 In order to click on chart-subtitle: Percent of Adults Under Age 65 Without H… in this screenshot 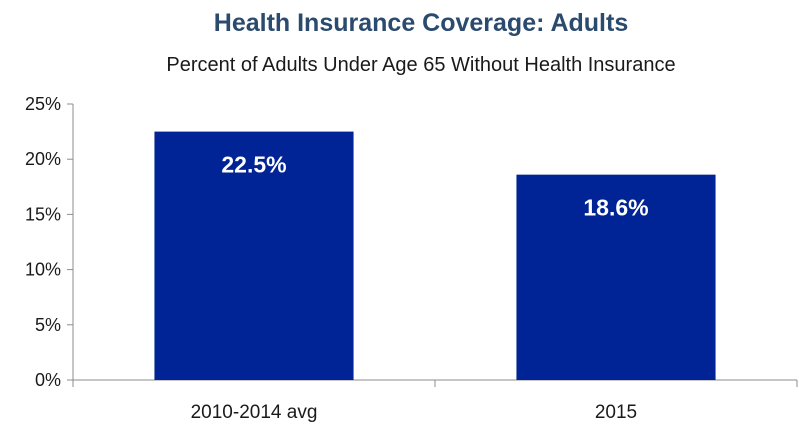, I will do `click(420, 65)`.